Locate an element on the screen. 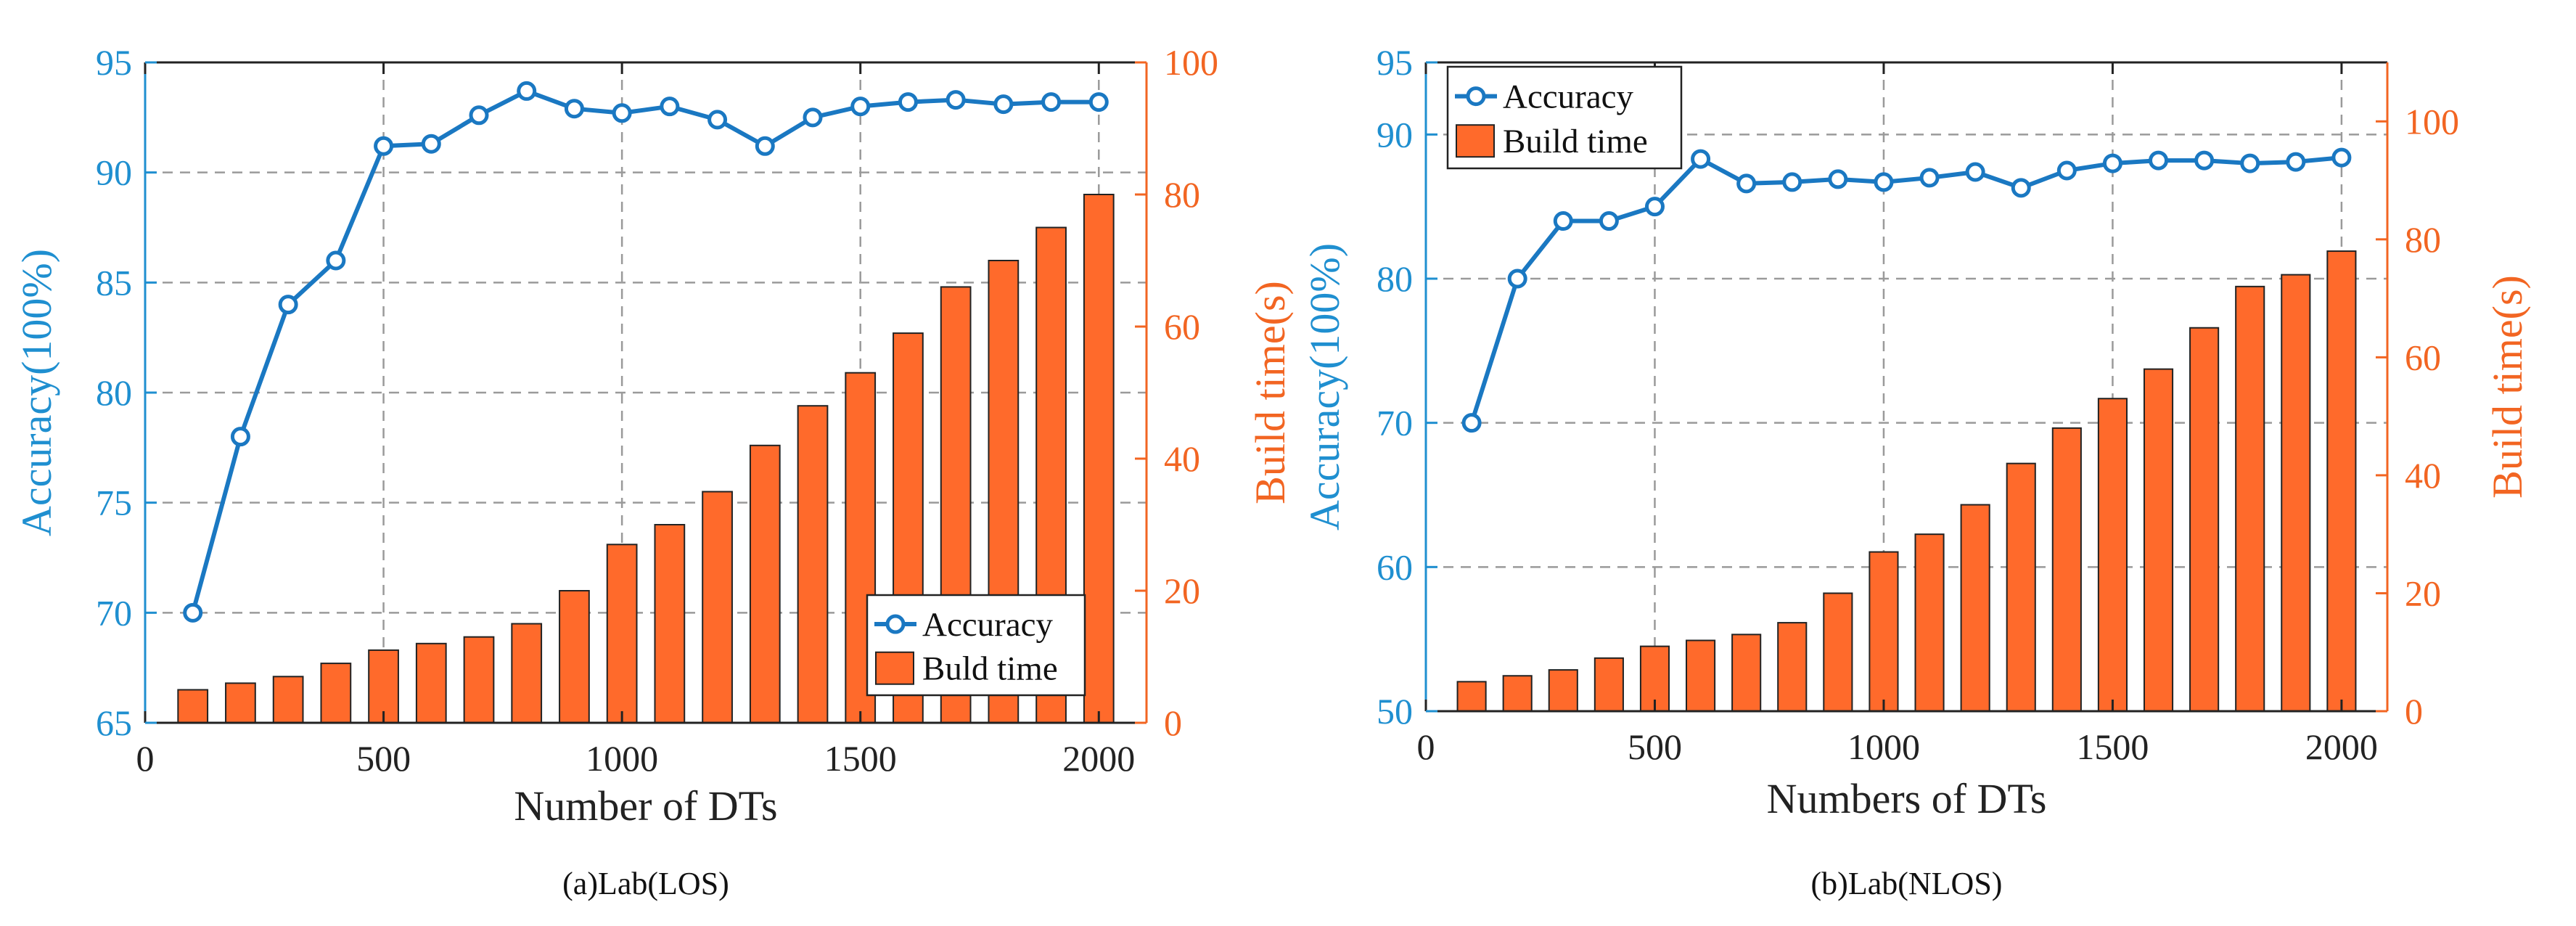 This screenshot has width=2576, height=926. tick-label-x: 1500 is located at coordinates (860, 758).